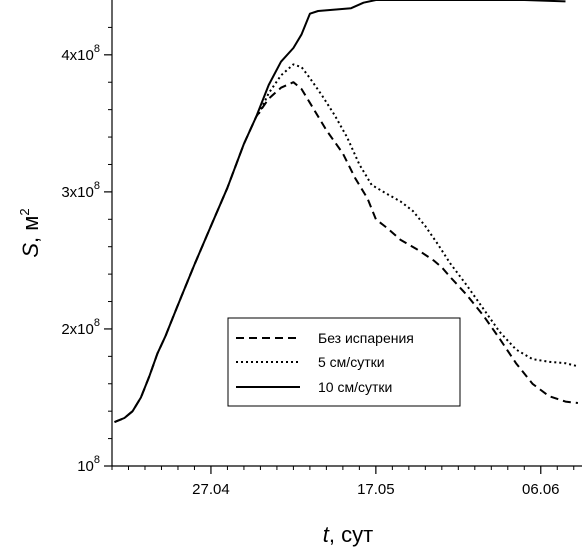  I want to click on x-tick-label: 06.06, so click(541, 489).